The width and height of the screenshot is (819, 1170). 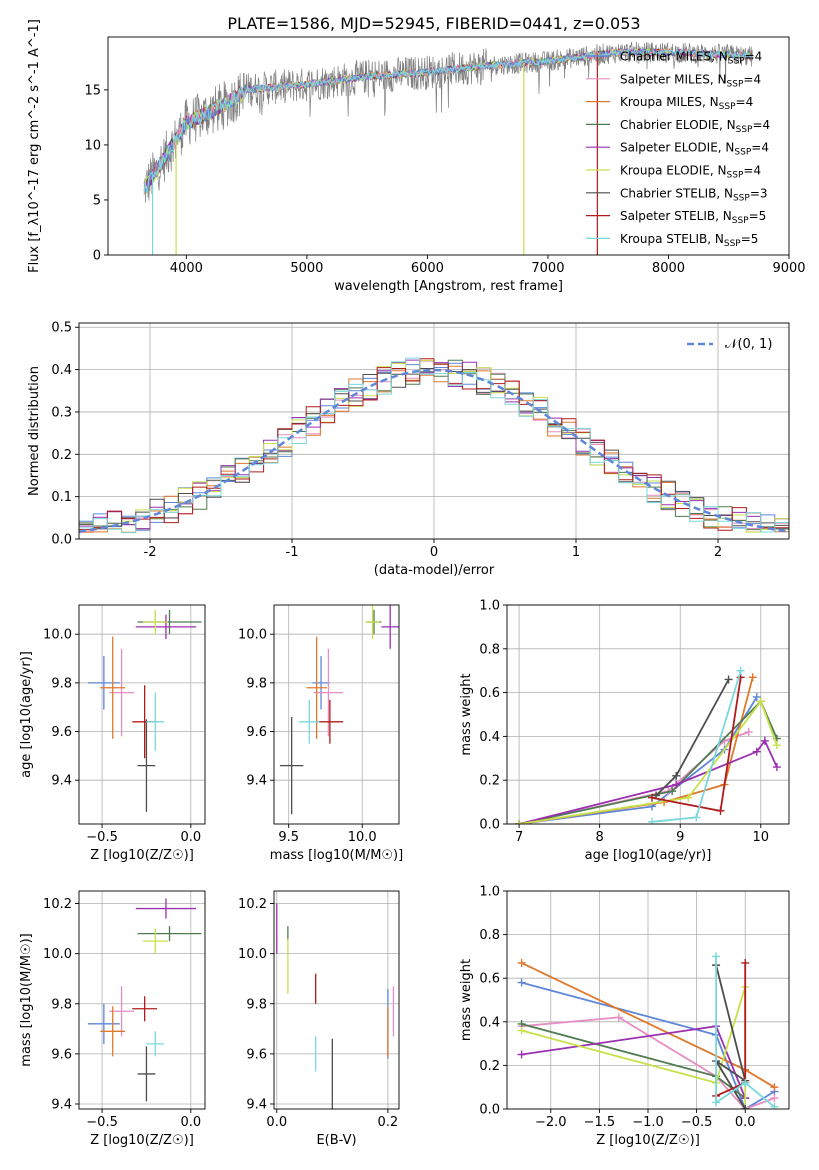 I want to click on age_vs_Z-frame, so click(x=142, y=714).